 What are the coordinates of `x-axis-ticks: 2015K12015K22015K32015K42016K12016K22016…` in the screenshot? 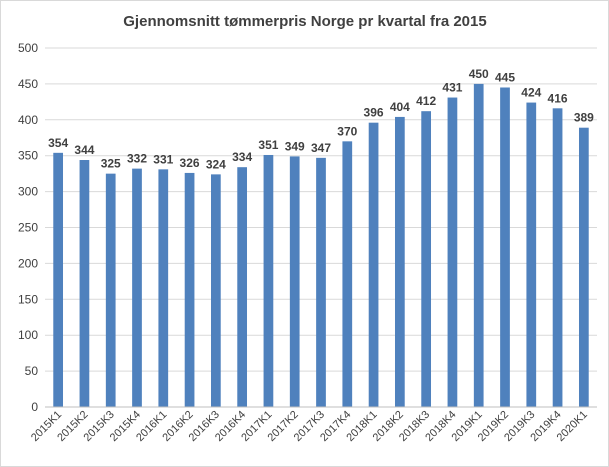 It's located at (309, 426).